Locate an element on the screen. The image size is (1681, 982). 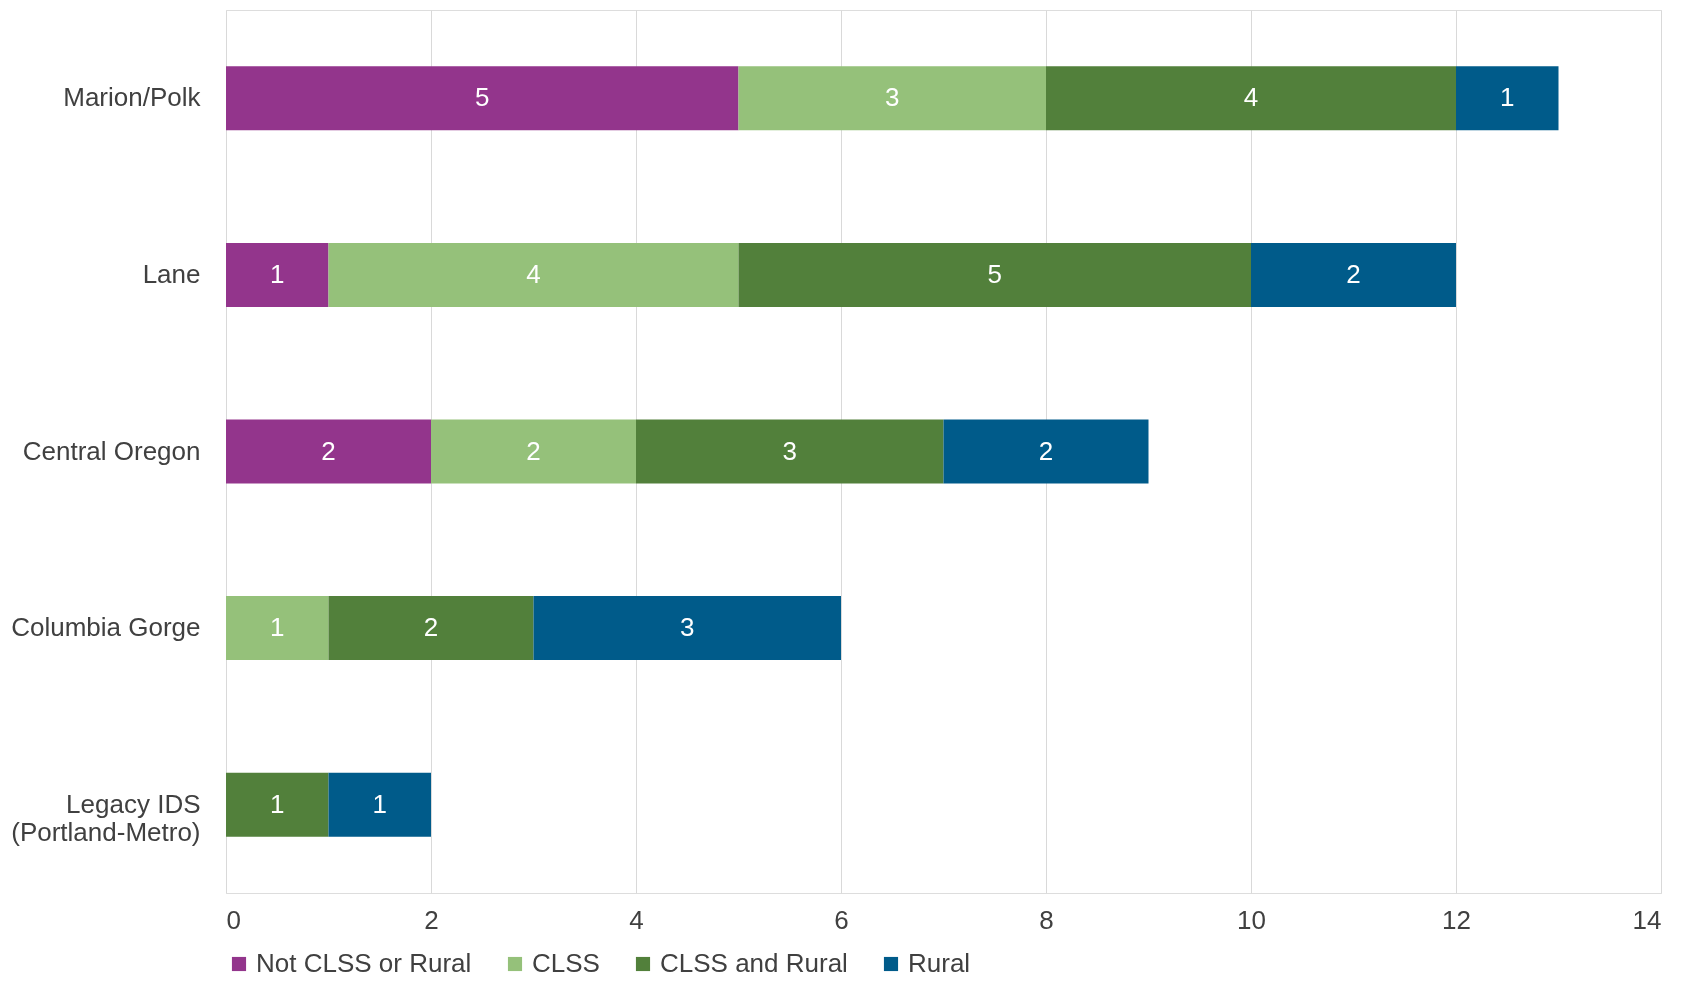
y-tick-label: Columbia Gorge is located at coordinates (106, 627).